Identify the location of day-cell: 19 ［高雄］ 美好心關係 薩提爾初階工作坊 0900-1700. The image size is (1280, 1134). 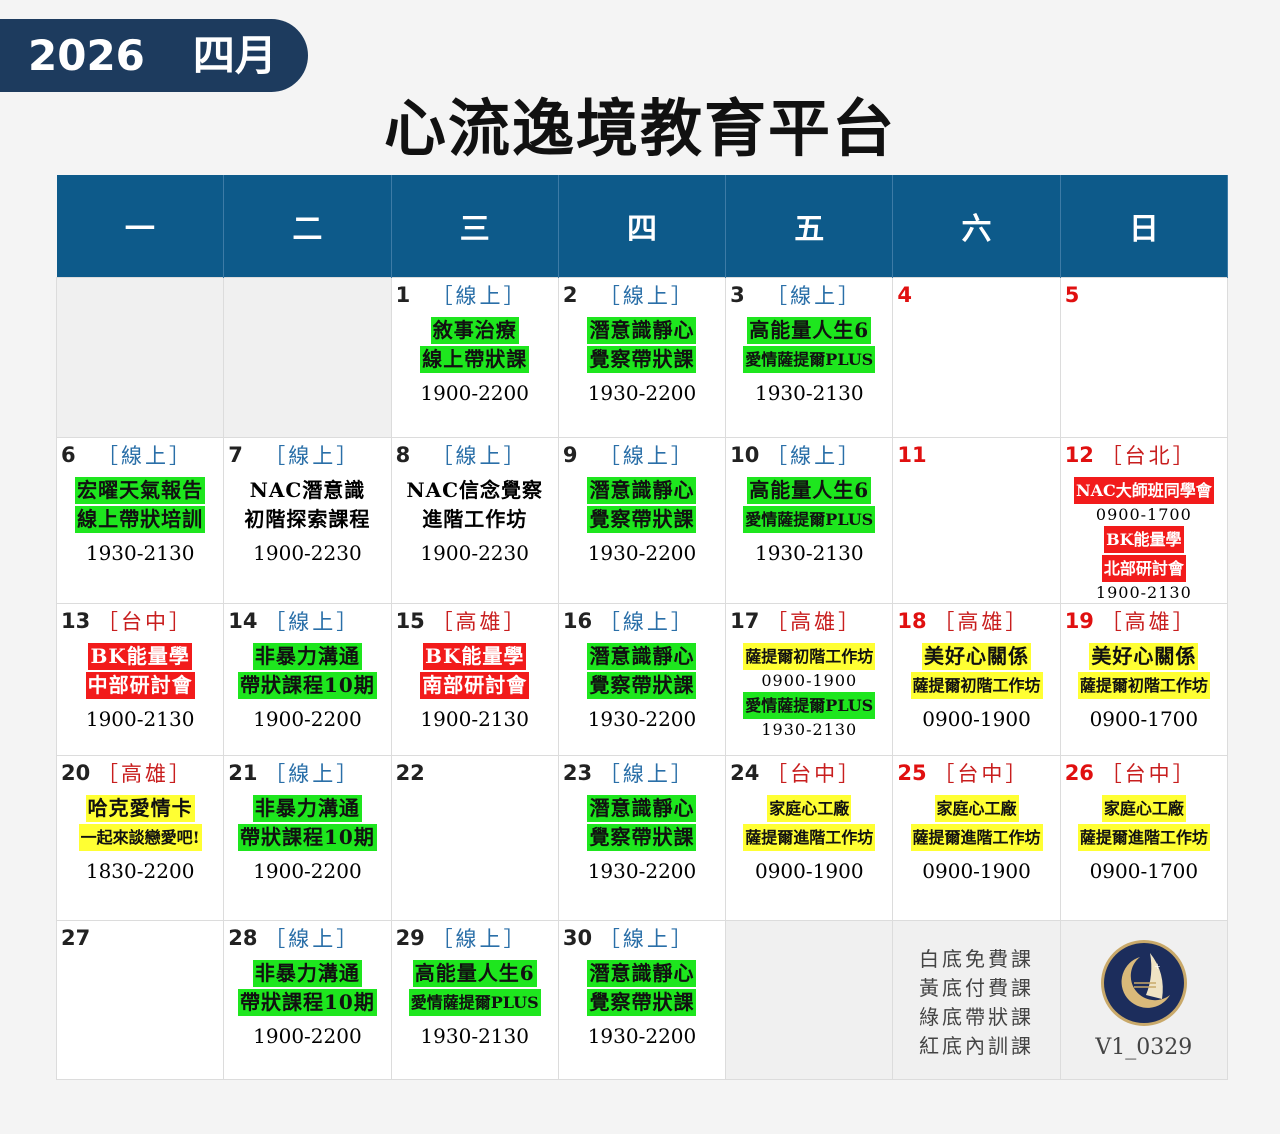
(1144, 679).